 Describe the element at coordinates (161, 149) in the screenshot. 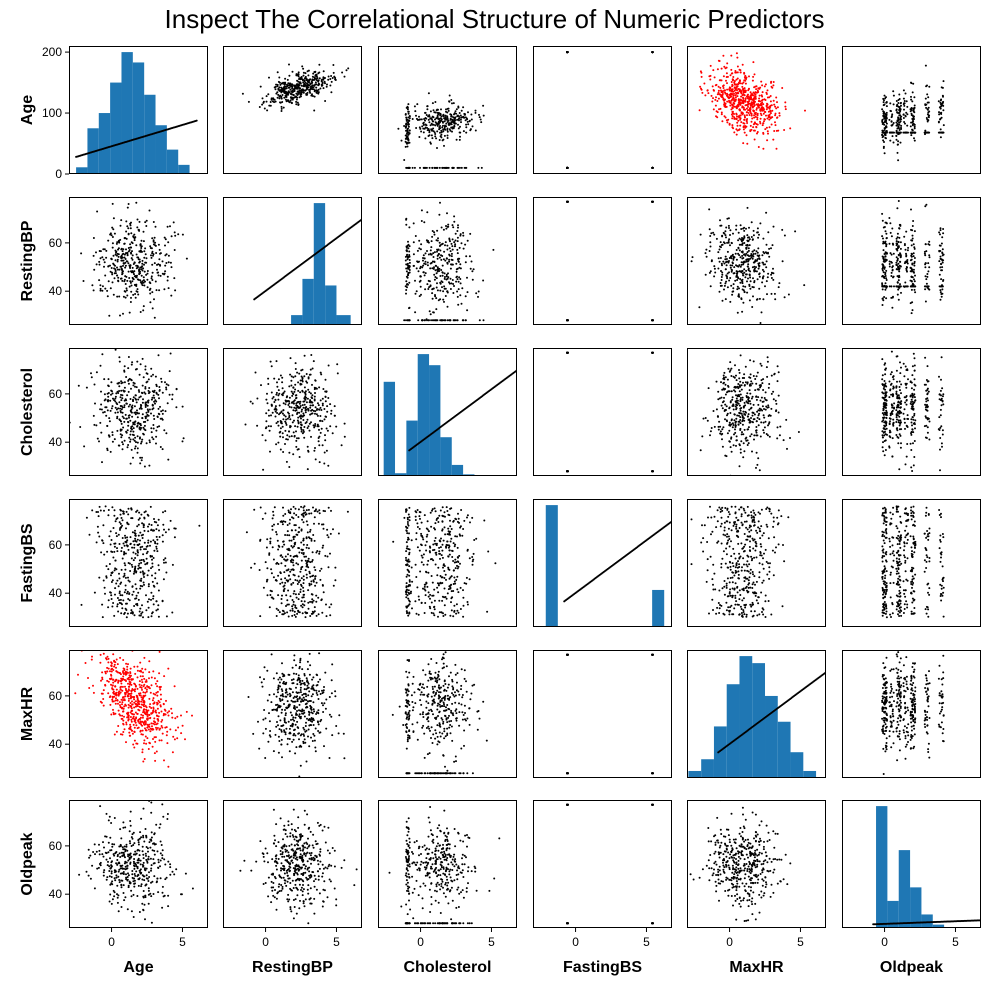

I see `hist-bar` at that location.